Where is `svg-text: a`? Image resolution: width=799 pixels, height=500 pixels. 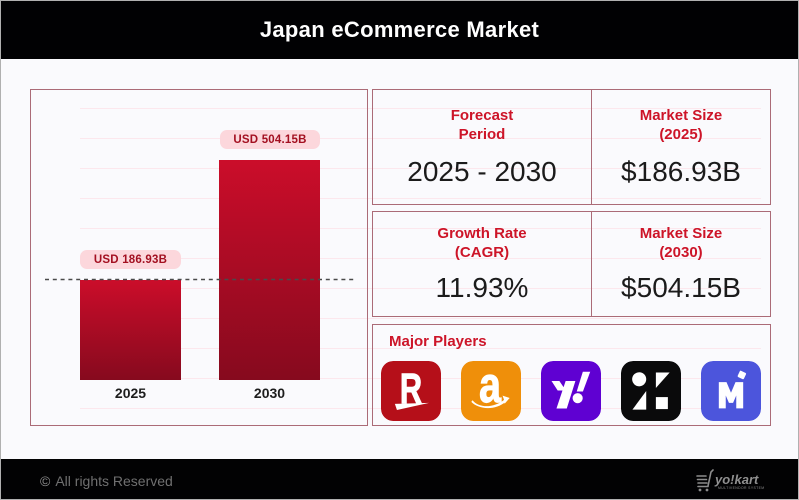
svg-text: a is located at coordinates (490, 387).